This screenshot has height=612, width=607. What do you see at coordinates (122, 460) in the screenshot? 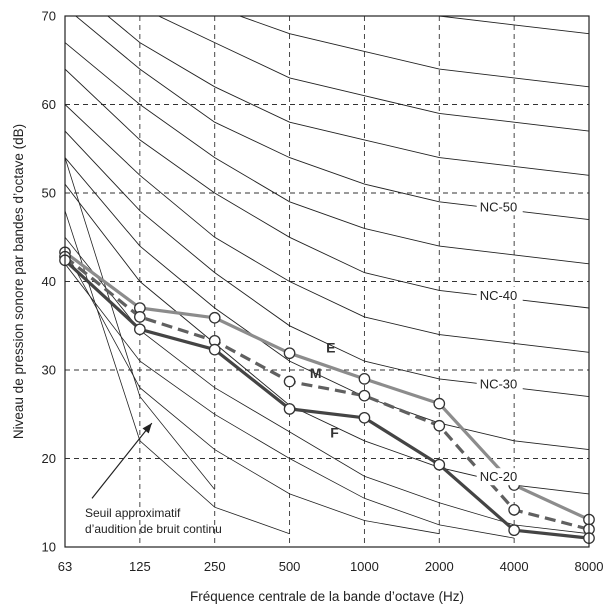
I see `threshold-arrow` at bounding box center [122, 460].